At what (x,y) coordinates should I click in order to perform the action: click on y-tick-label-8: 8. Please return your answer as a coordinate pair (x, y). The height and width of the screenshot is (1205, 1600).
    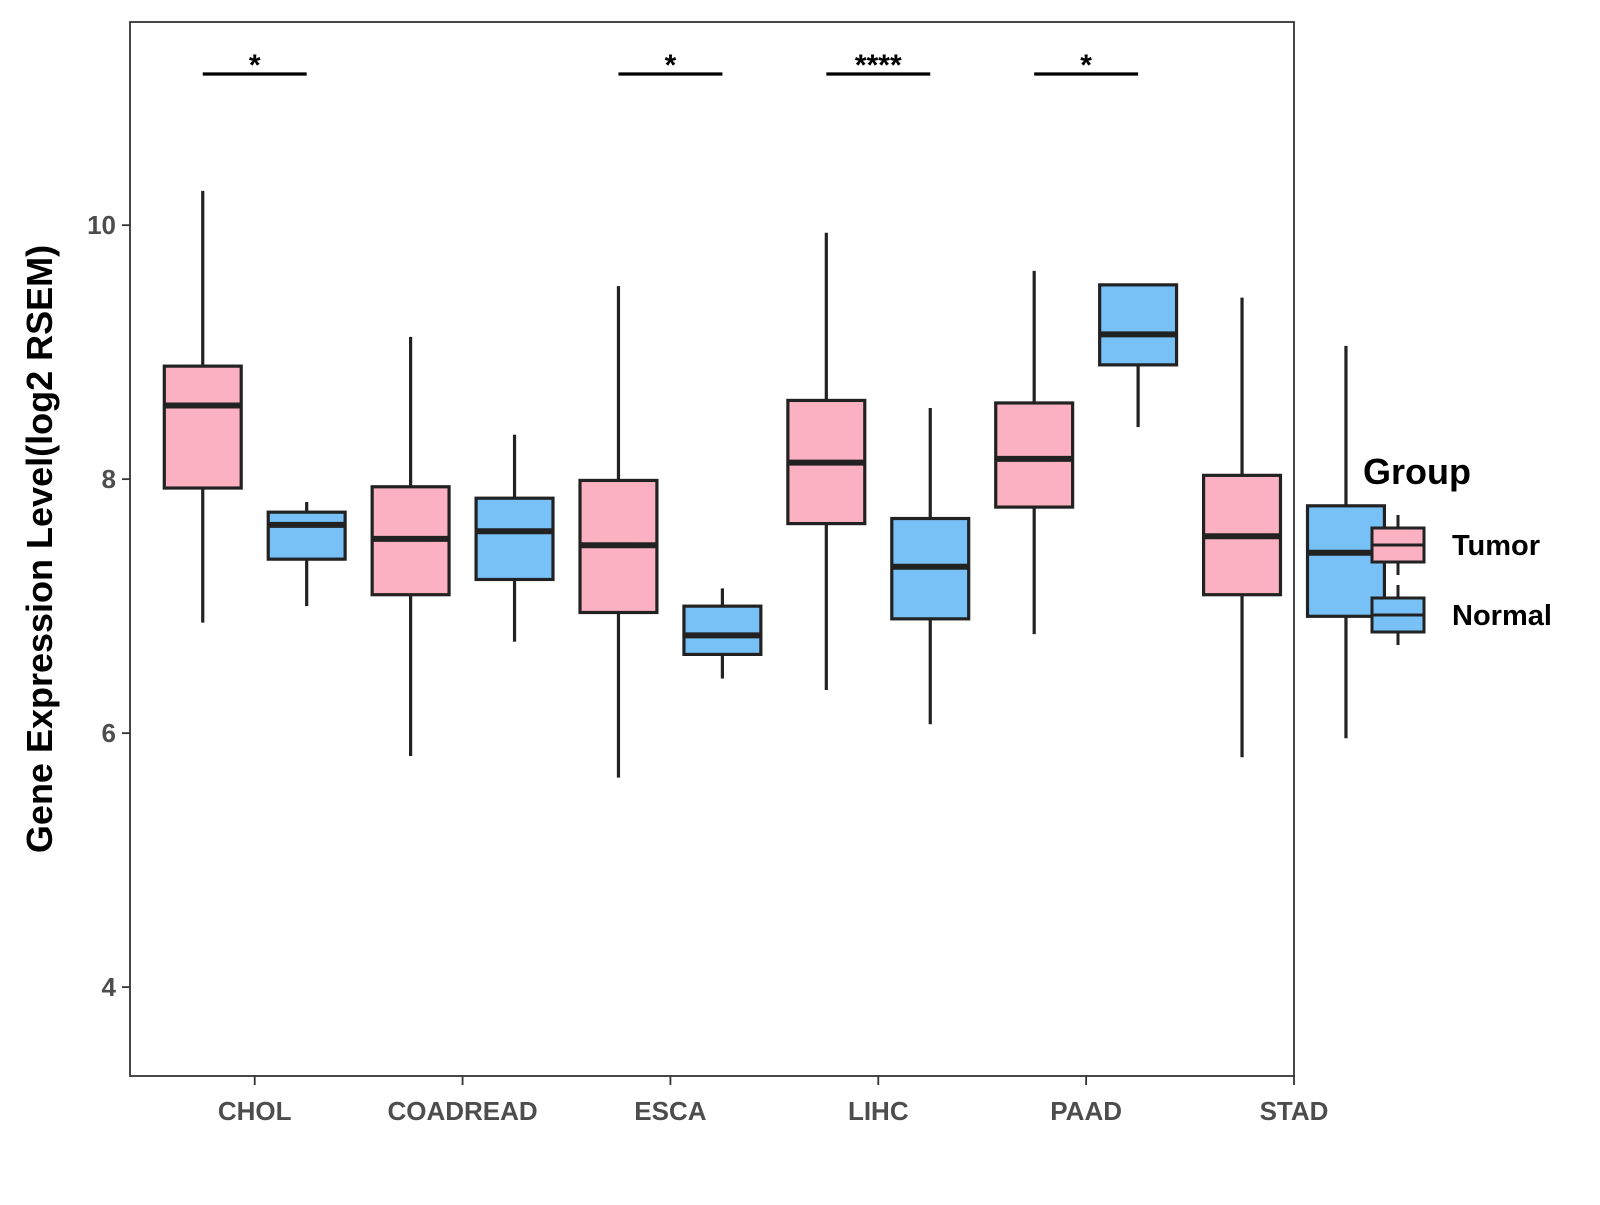
    Looking at the image, I should click on (109, 479).